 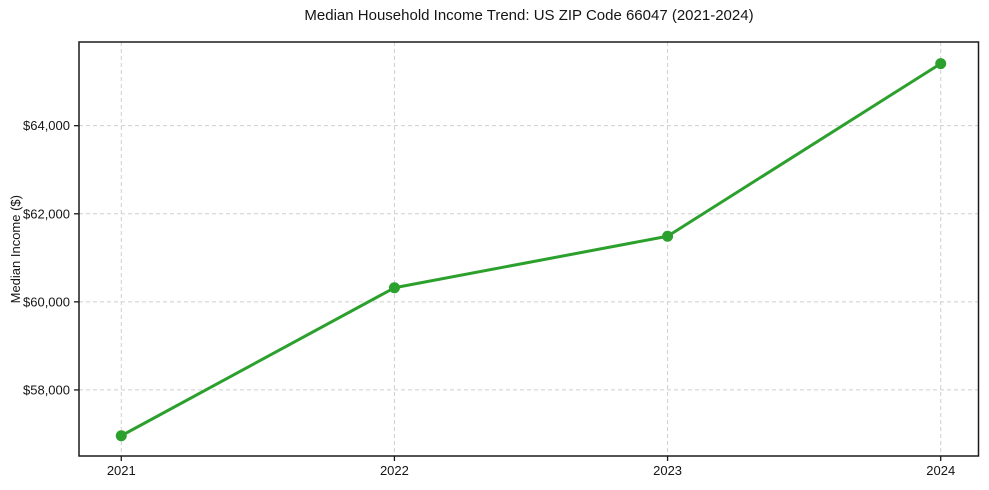 I want to click on y-tick-label: $58,000, so click(x=46, y=389).